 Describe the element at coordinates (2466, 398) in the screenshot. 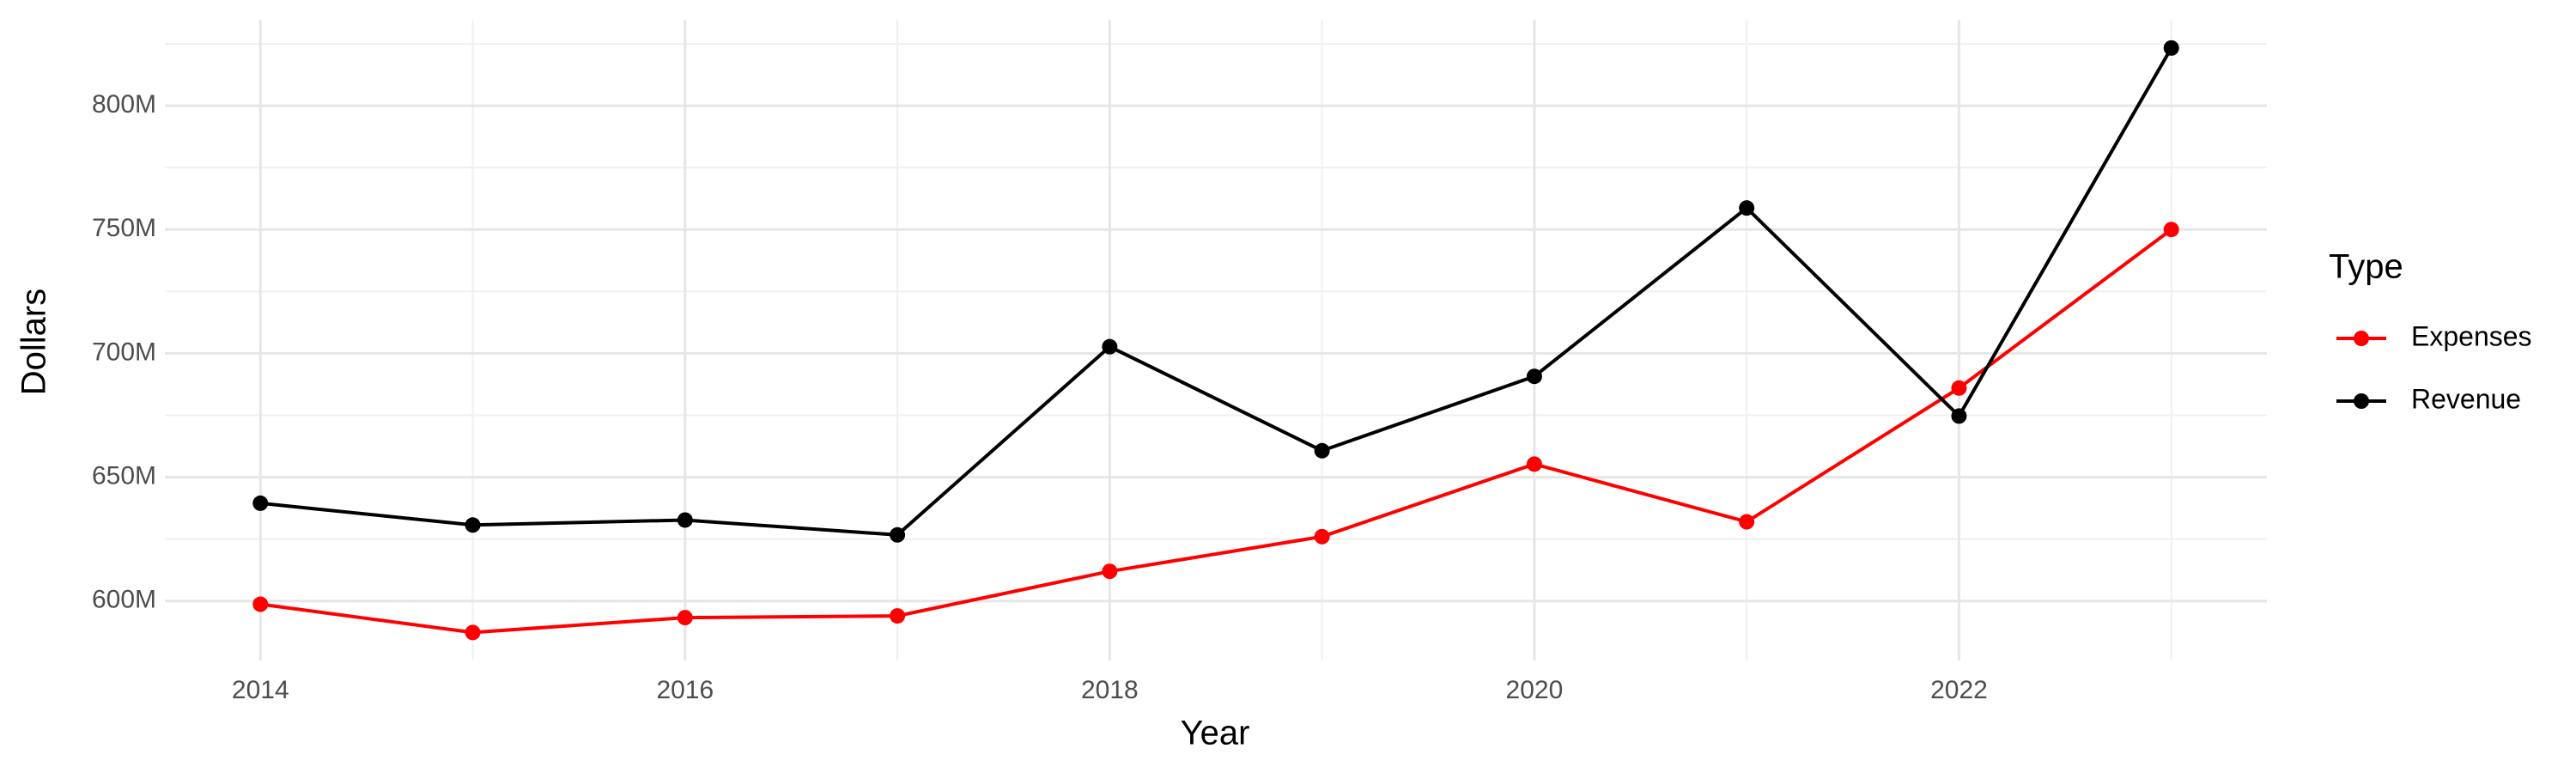

I see `legend-label: Revenue` at that location.